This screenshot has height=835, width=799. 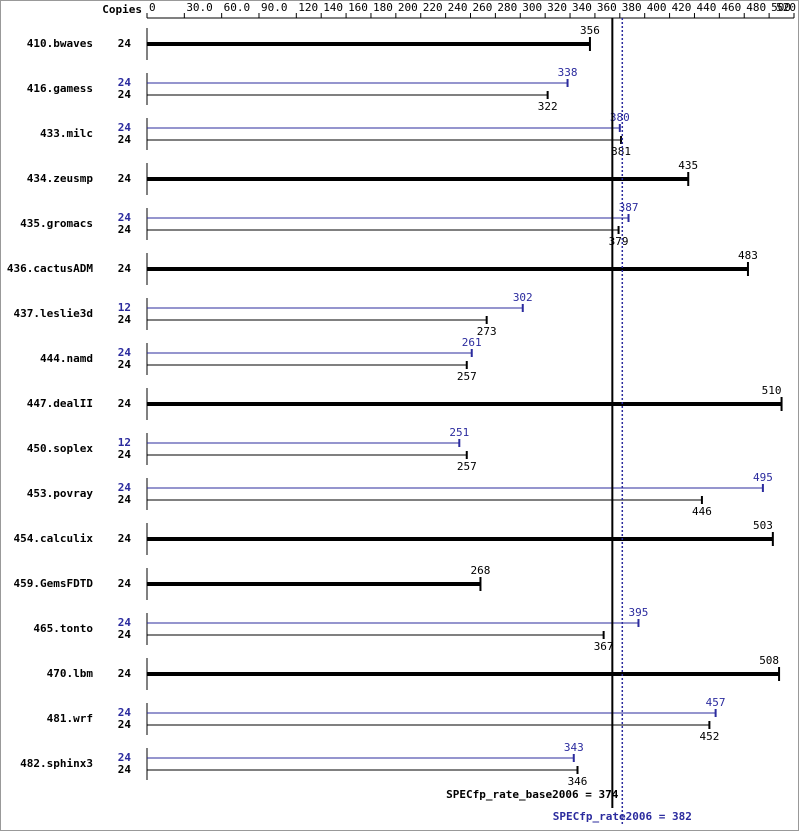 What do you see at coordinates (532, 794) in the screenshot?
I see `reference-label: SPECfp_rate_base2006 = 374` at bounding box center [532, 794].